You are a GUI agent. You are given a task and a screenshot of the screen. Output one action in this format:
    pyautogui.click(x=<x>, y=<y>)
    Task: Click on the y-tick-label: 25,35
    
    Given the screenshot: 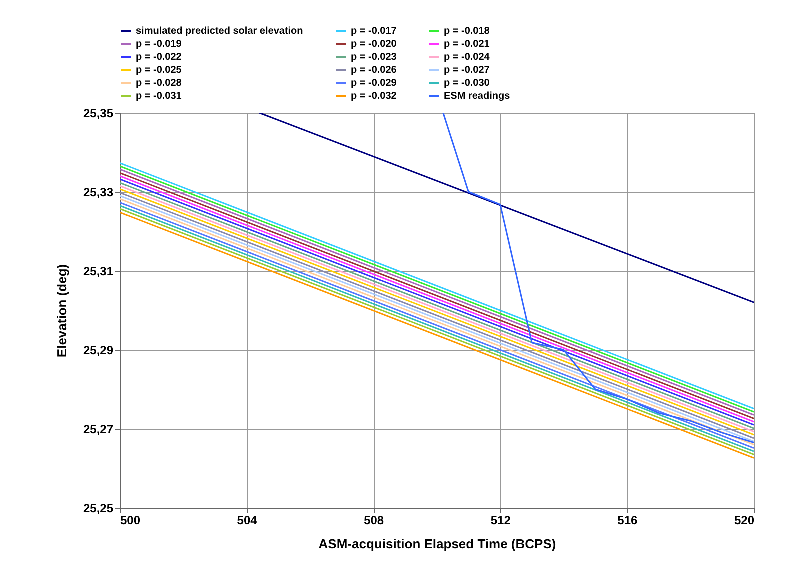 What is the action you would take?
    pyautogui.click(x=98, y=113)
    